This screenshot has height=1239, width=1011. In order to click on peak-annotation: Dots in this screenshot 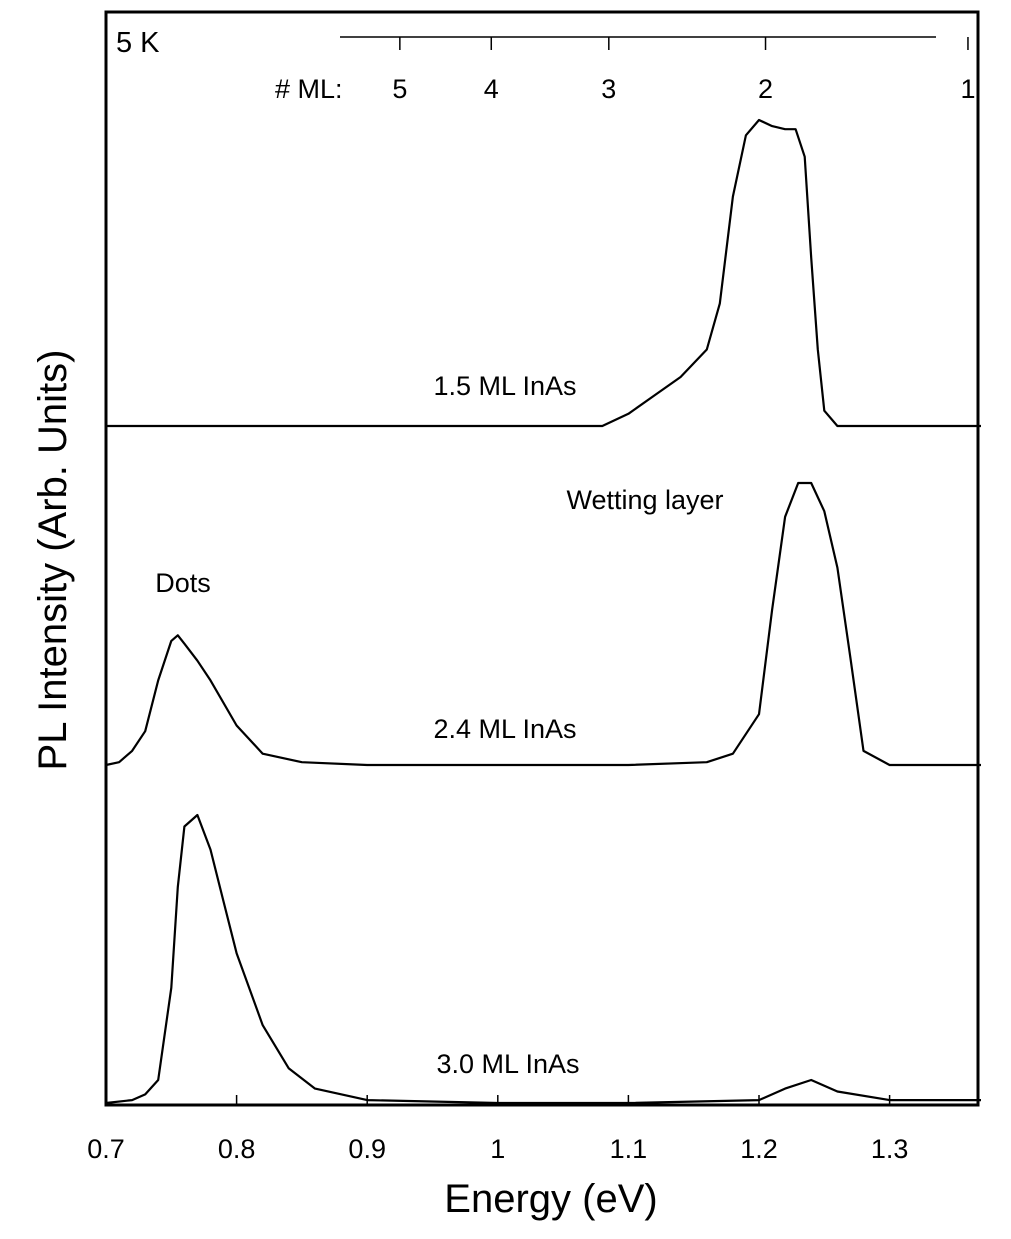, I will do `click(183, 583)`.